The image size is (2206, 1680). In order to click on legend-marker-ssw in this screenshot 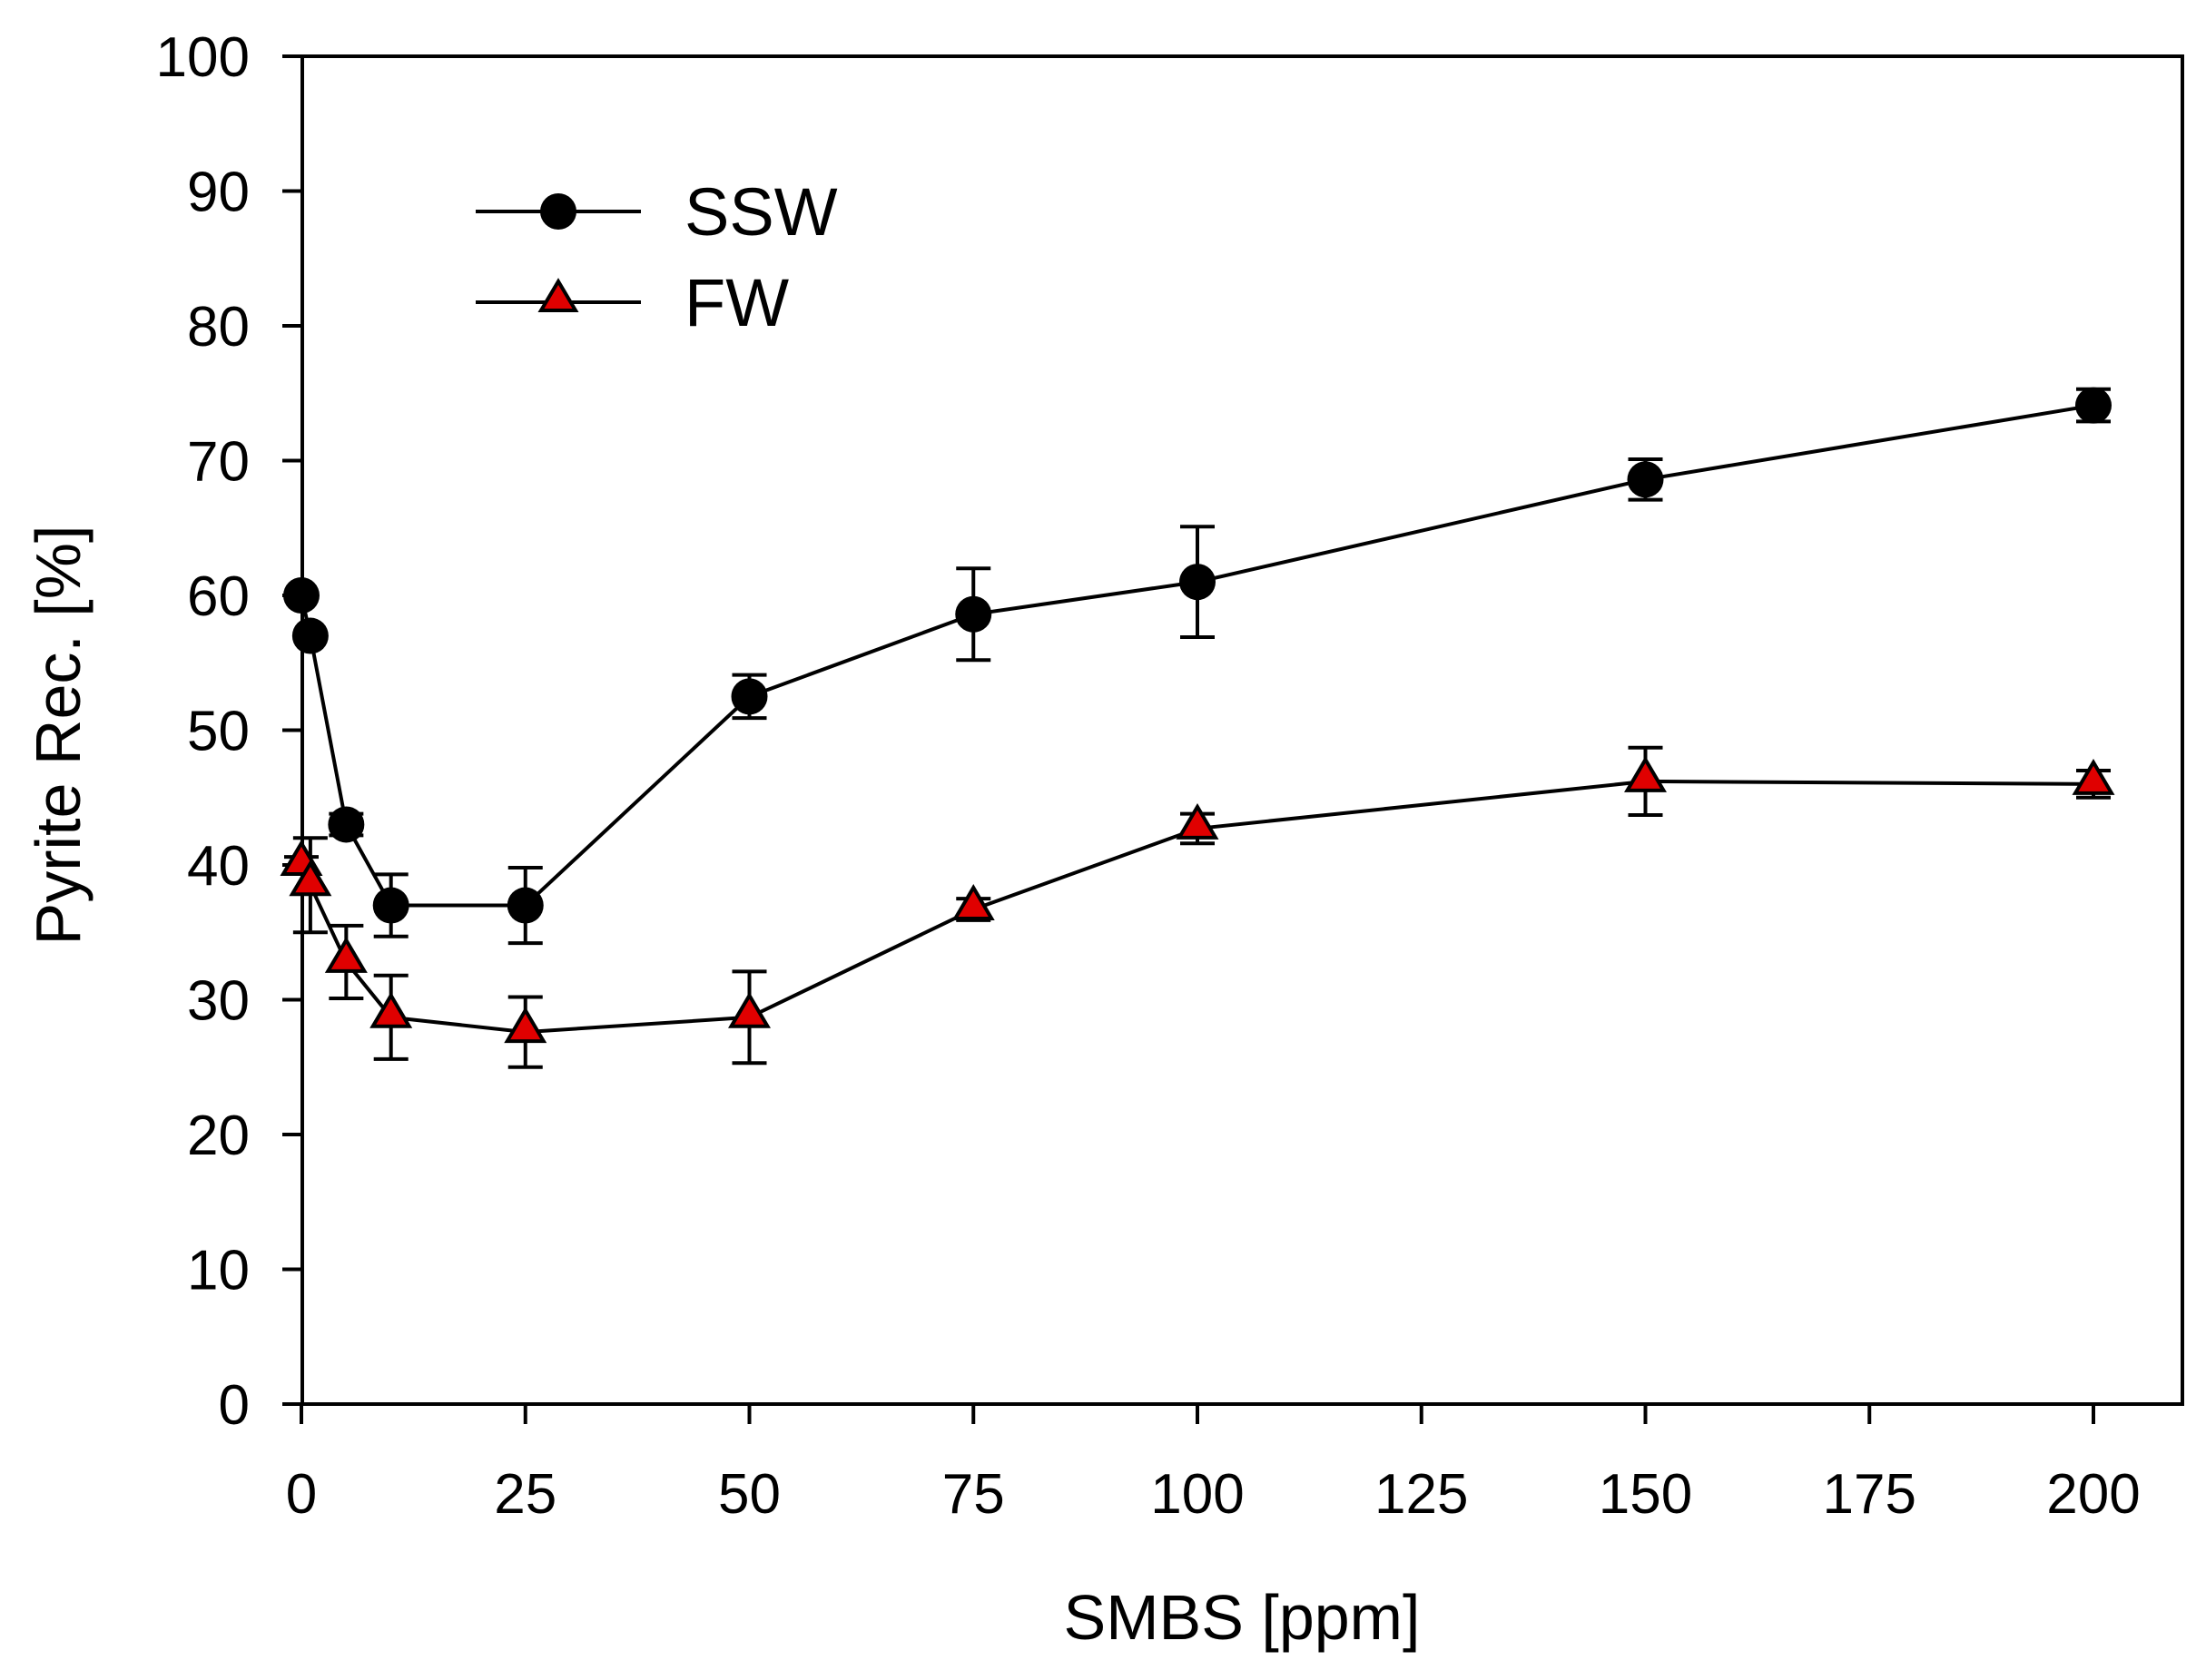, I will do `click(558, 211)`.